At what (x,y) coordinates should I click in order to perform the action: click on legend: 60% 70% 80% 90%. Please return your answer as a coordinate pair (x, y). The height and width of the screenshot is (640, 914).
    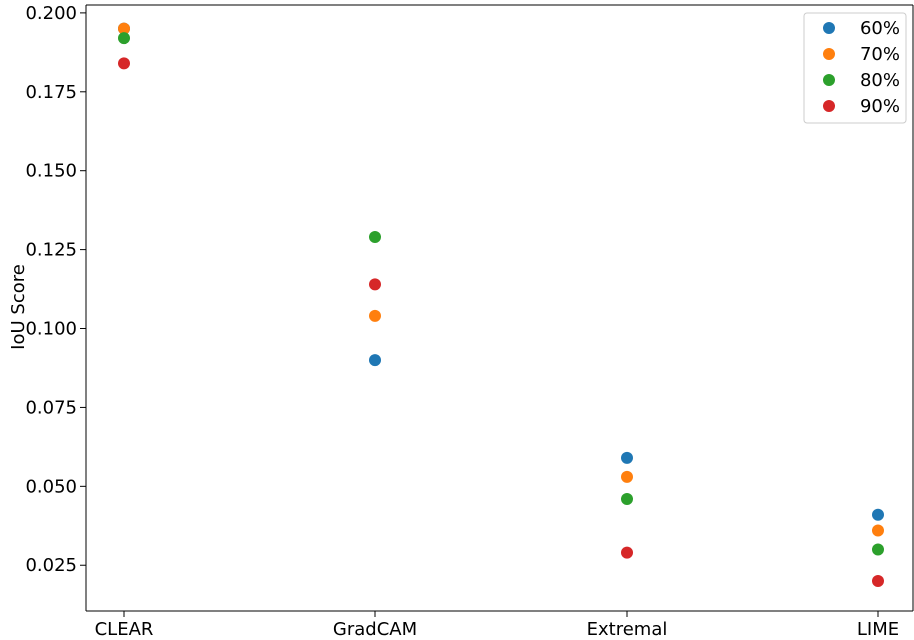
    Looking at the image, I should click on (855, 68).